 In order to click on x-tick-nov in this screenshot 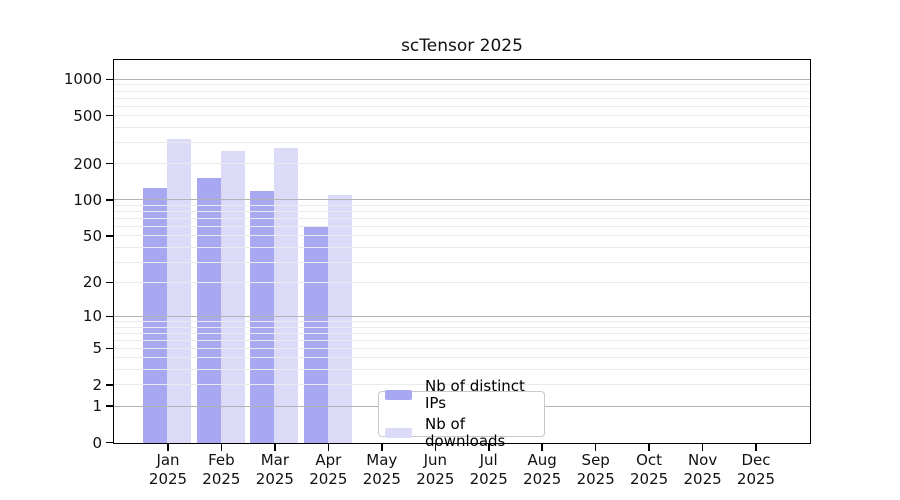, I will do `click(702, 447)`.